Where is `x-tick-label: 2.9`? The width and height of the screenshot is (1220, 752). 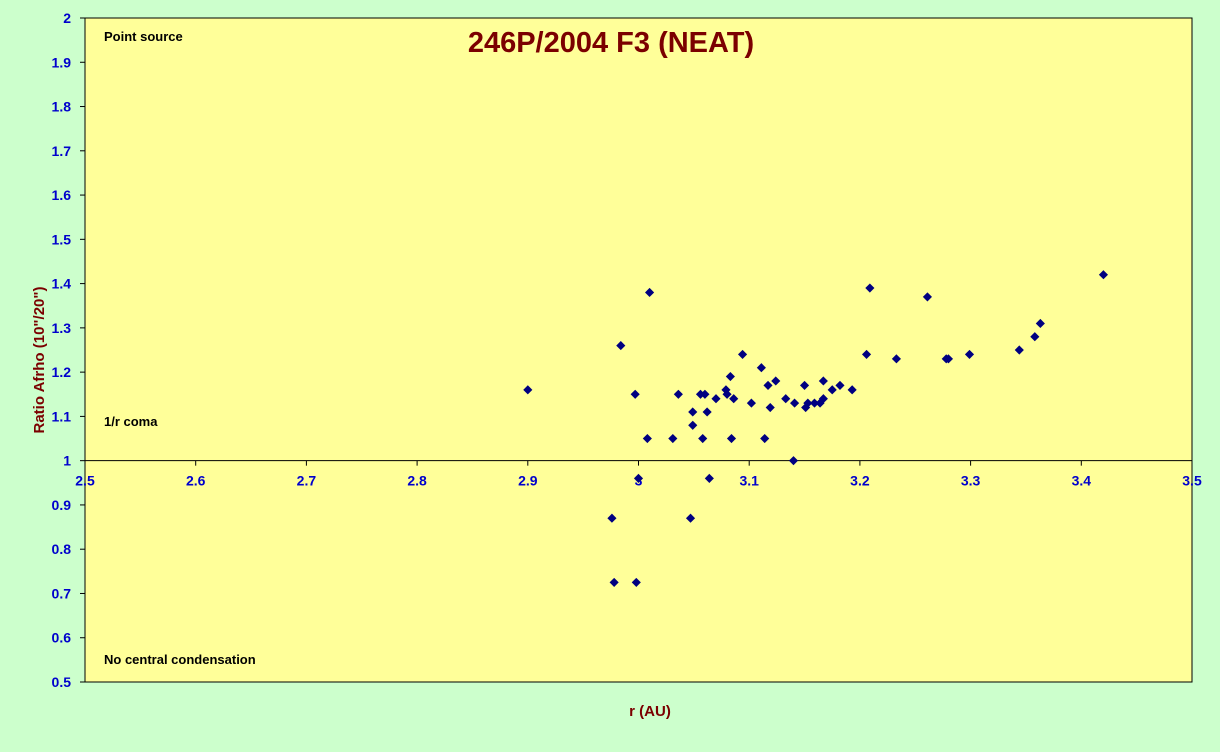 x-tick-label: 2.9 is located at coordinates (528, 481).